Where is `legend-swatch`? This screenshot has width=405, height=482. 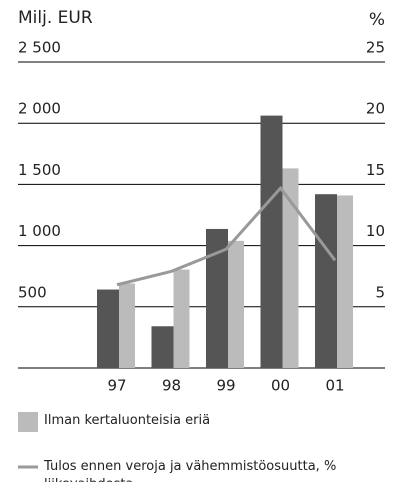 legend-swatch is located at coordinates (28, 422).